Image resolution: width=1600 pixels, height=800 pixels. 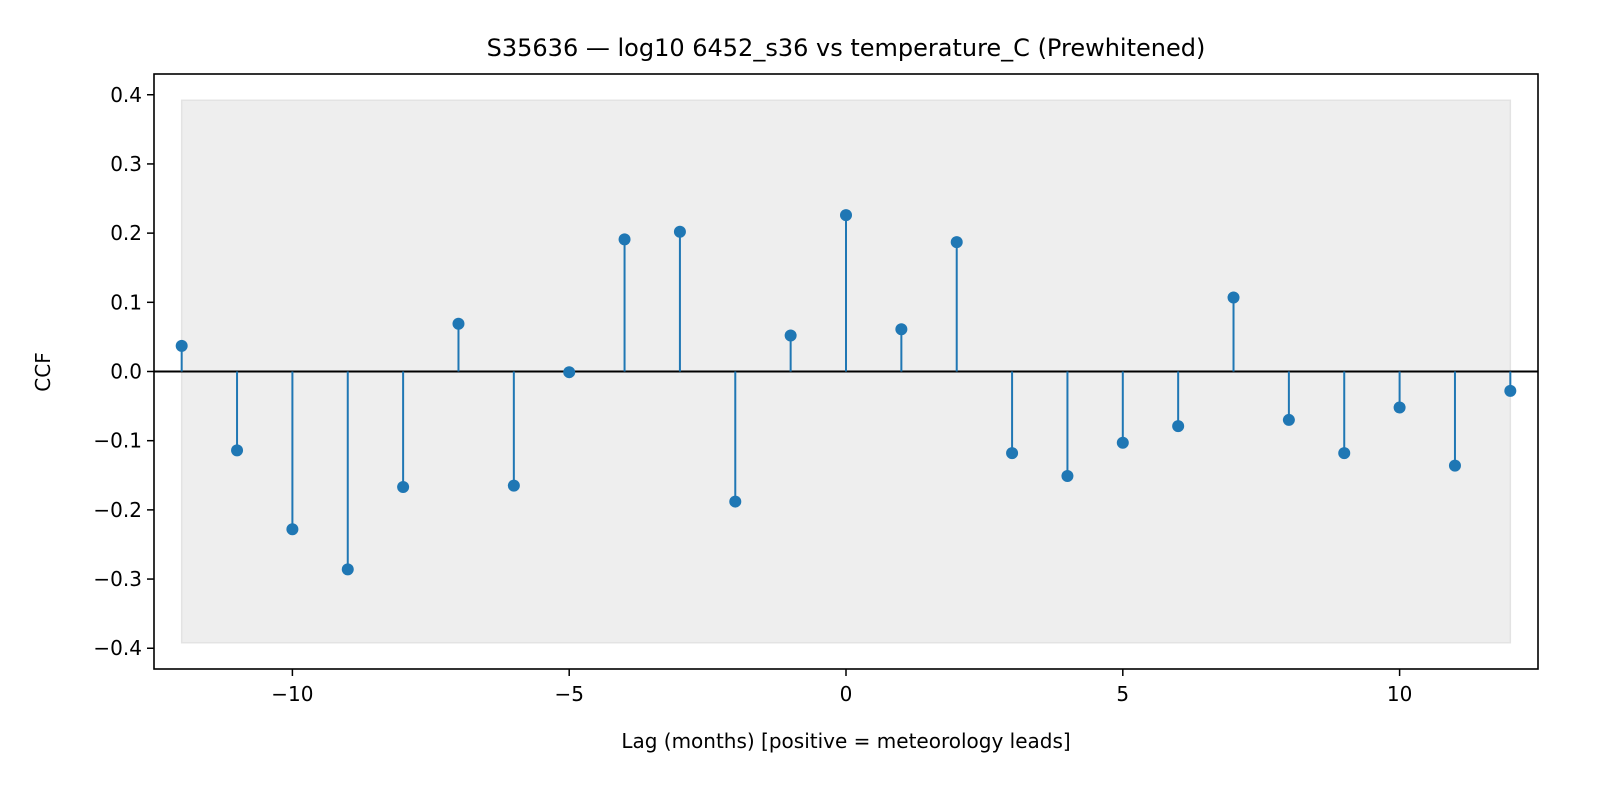 What do you see at coordinates (1399, 694) in the screenshot?
I see `x-tick-label: 10` at bounding box center [1399, 694].